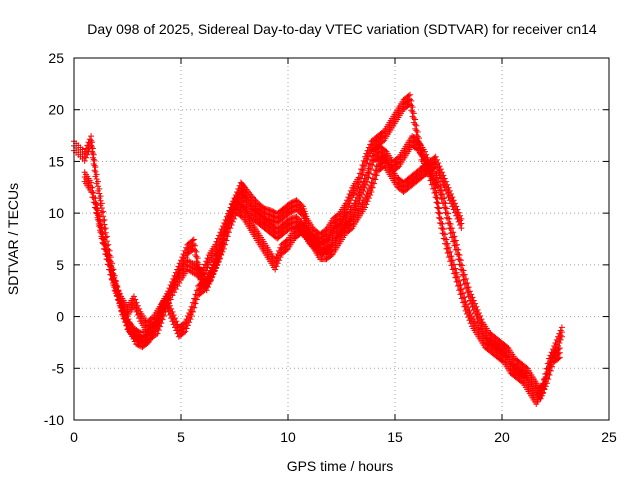  What do you see at coordinates (58, 368) in the screenshot?
I see `y-tick-label: -5` at bounding box center [58, 368].